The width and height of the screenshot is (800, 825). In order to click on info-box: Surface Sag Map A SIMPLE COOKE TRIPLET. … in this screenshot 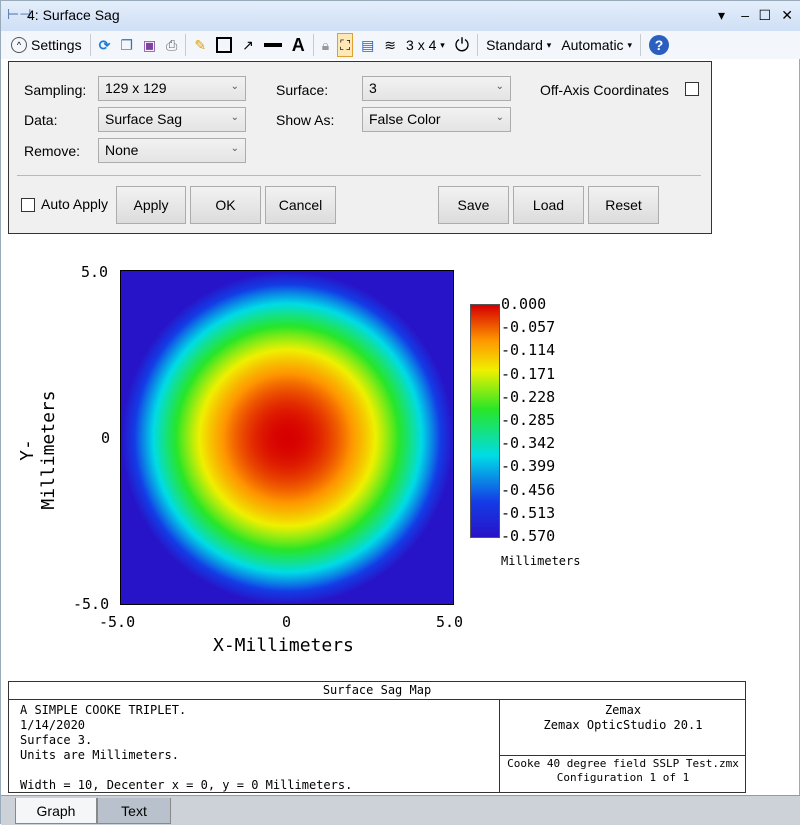, I will do `click(377, 737)`.